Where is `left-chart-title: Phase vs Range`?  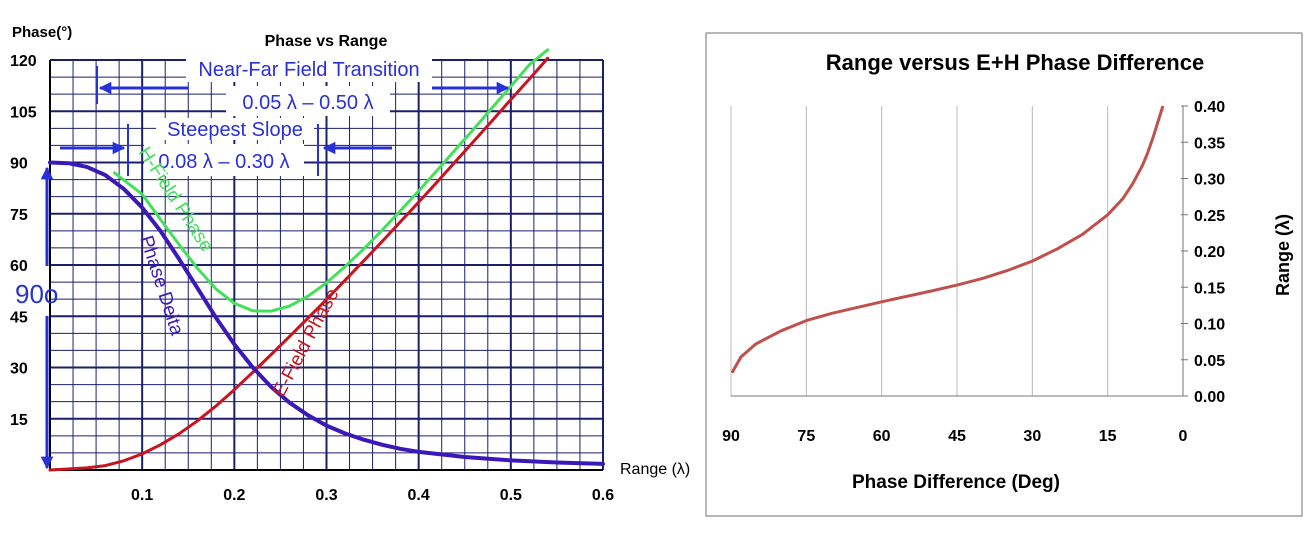
left-chart-title: Phase vs Range is located at coordinates (326, 41).